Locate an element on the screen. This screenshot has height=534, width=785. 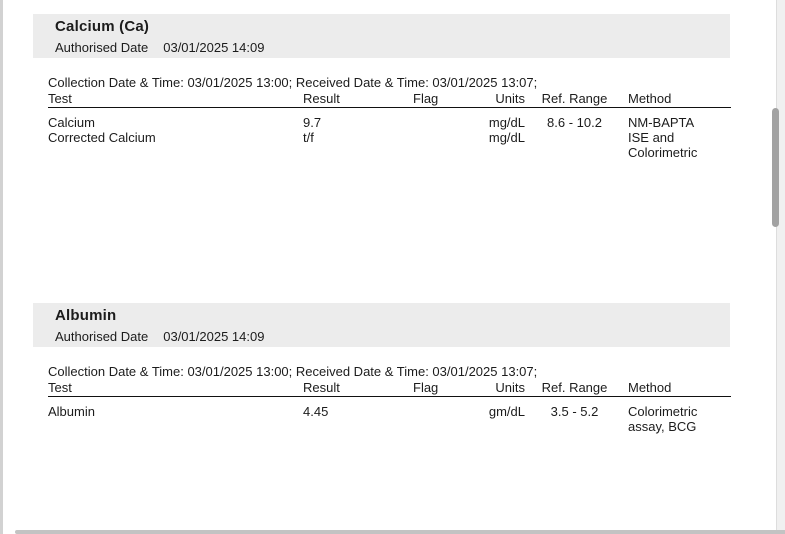
vertical-scrollbar-track is located at coordinates (780, 265).